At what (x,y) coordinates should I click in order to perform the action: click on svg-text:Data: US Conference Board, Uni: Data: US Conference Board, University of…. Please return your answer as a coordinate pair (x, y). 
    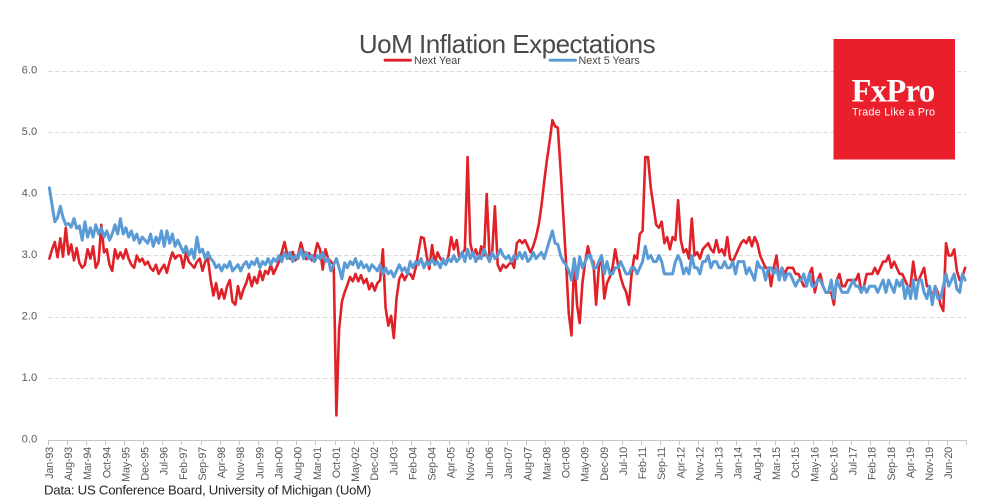
    Looking at the image, I should click on (207, 490).